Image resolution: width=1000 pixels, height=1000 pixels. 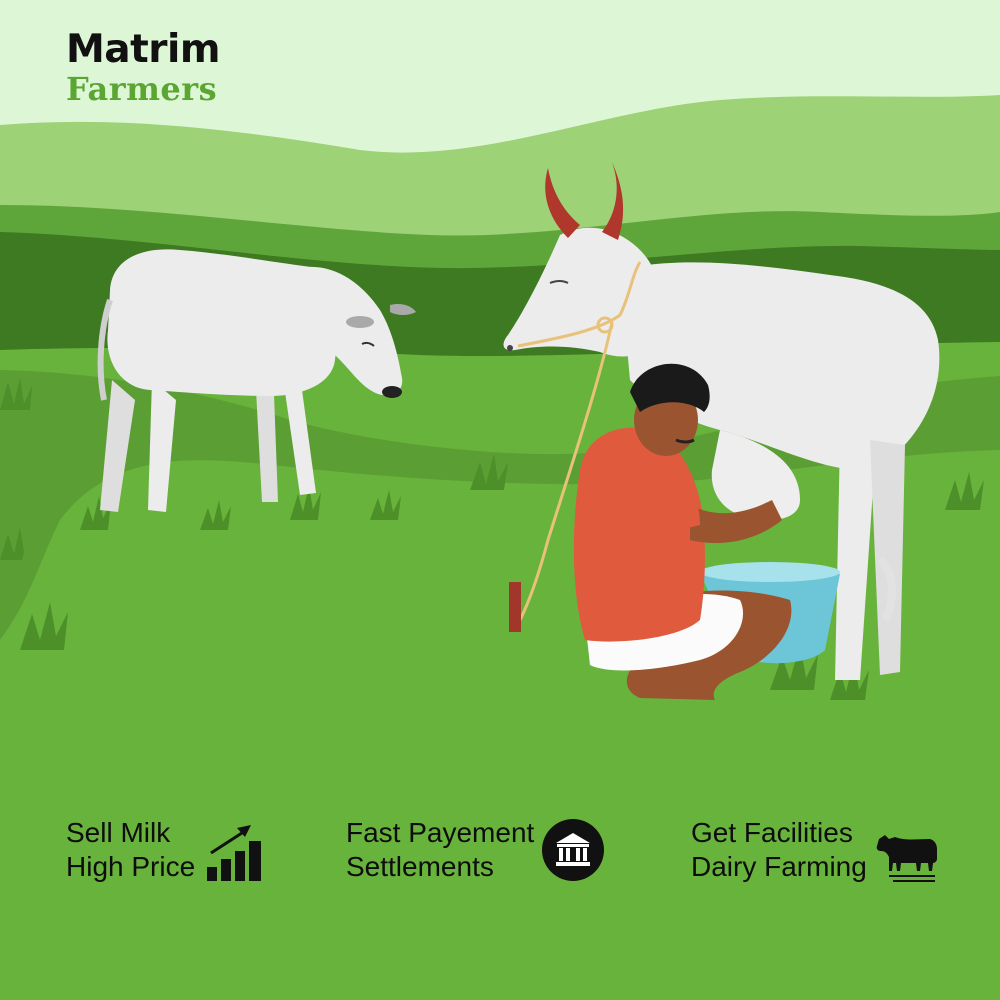 What do you see at coordinates (440, 850) in the screenshot?
I see `feature-text: Fast Payement Settlements` at bounding box center [440, 850].